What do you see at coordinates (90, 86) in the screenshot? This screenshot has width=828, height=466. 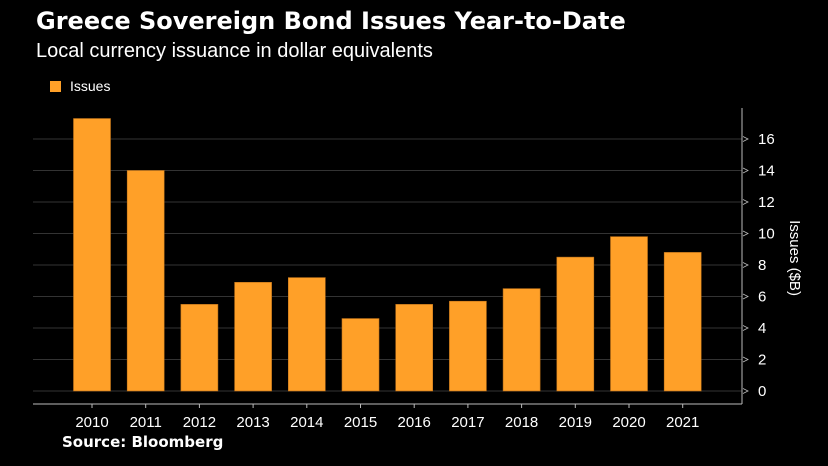 I see `legend-label-issues: Issues` at bounding box center [90, 86].